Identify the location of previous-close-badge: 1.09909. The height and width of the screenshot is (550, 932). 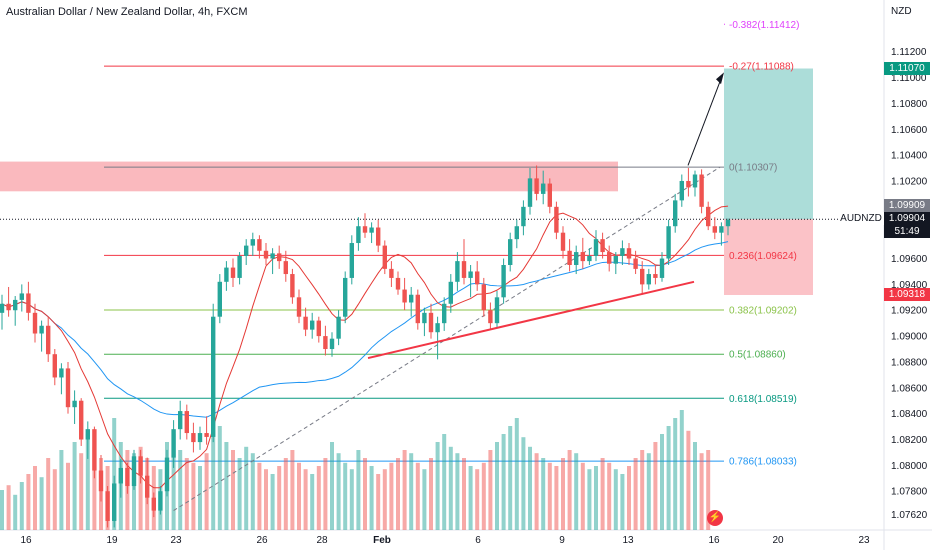
(907, 206).